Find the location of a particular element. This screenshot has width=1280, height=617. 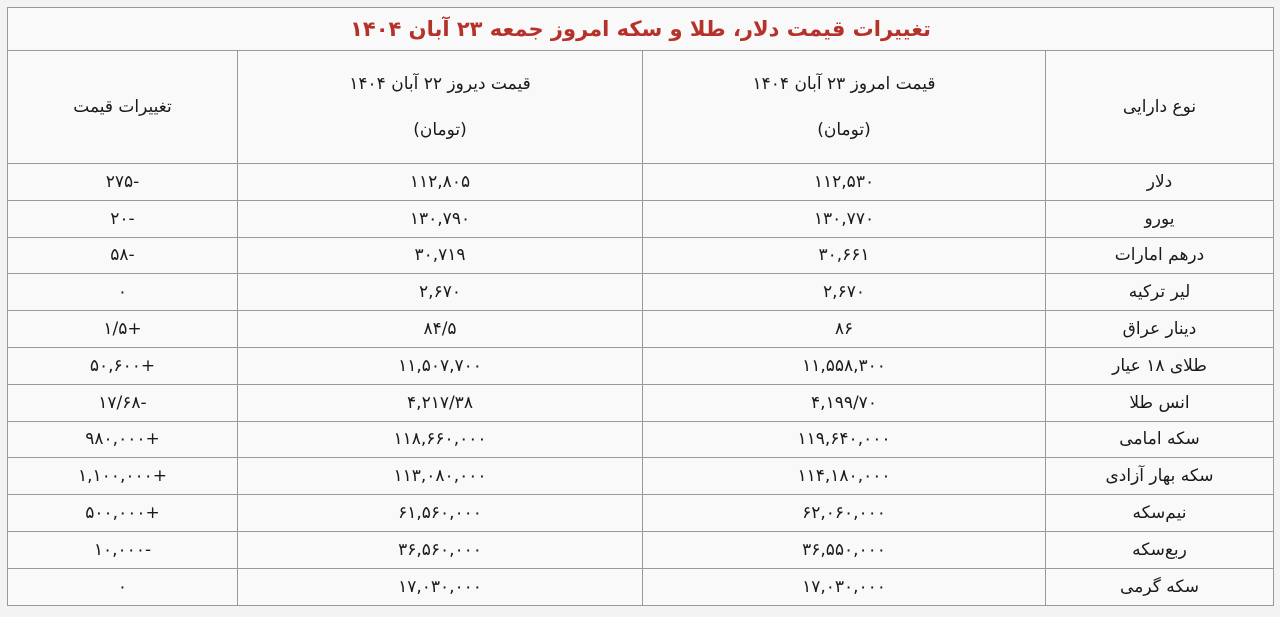

price-change-cell-text: ۲۰- is located at coordinates (122, 218).